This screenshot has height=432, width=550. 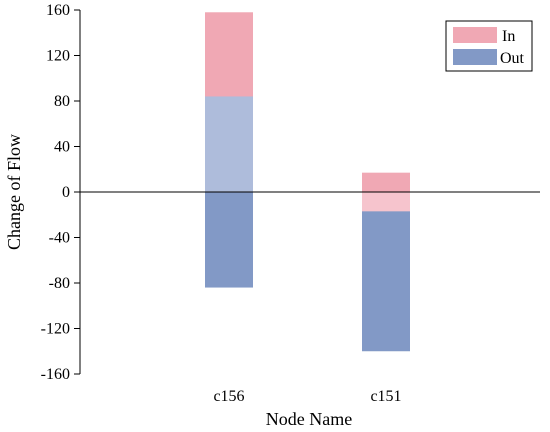 What do you see at coordinates (62, 101) in the screenshot?
I see `y-tick-label: 80` at bounding box center [62, 101].